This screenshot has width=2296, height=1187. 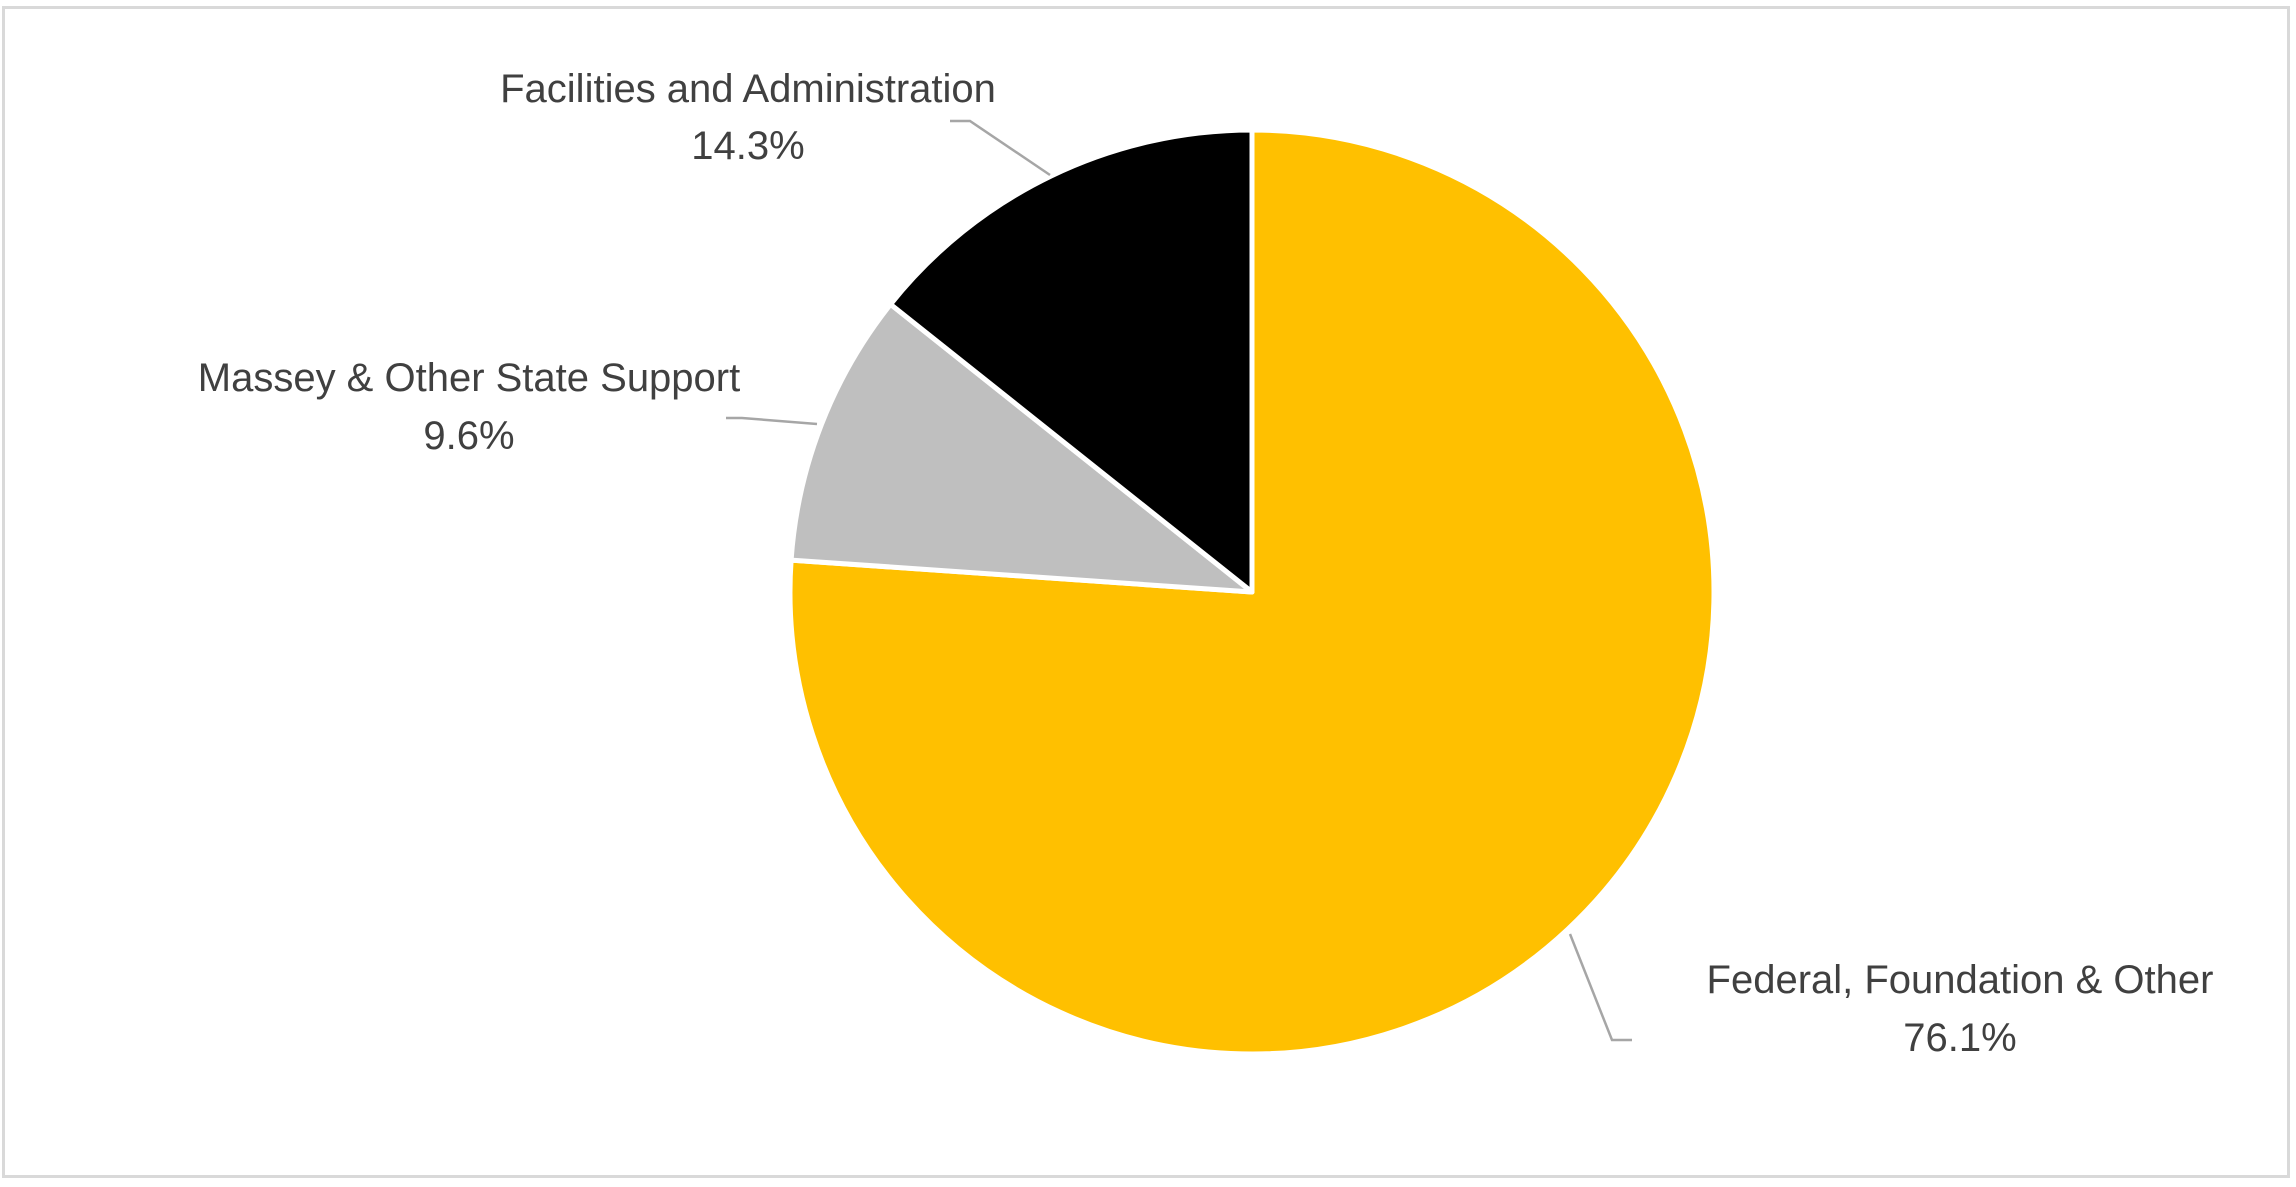 I want to click on pie-slice-facilities, so click(x=1071, y=361).